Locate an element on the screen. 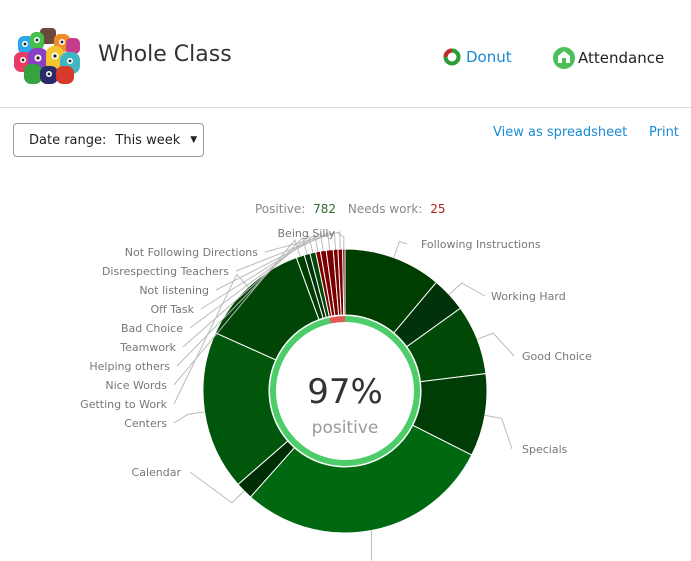 This screenshot has width=691, height=561. leader-line-centers is located at coordinates (189, 417).